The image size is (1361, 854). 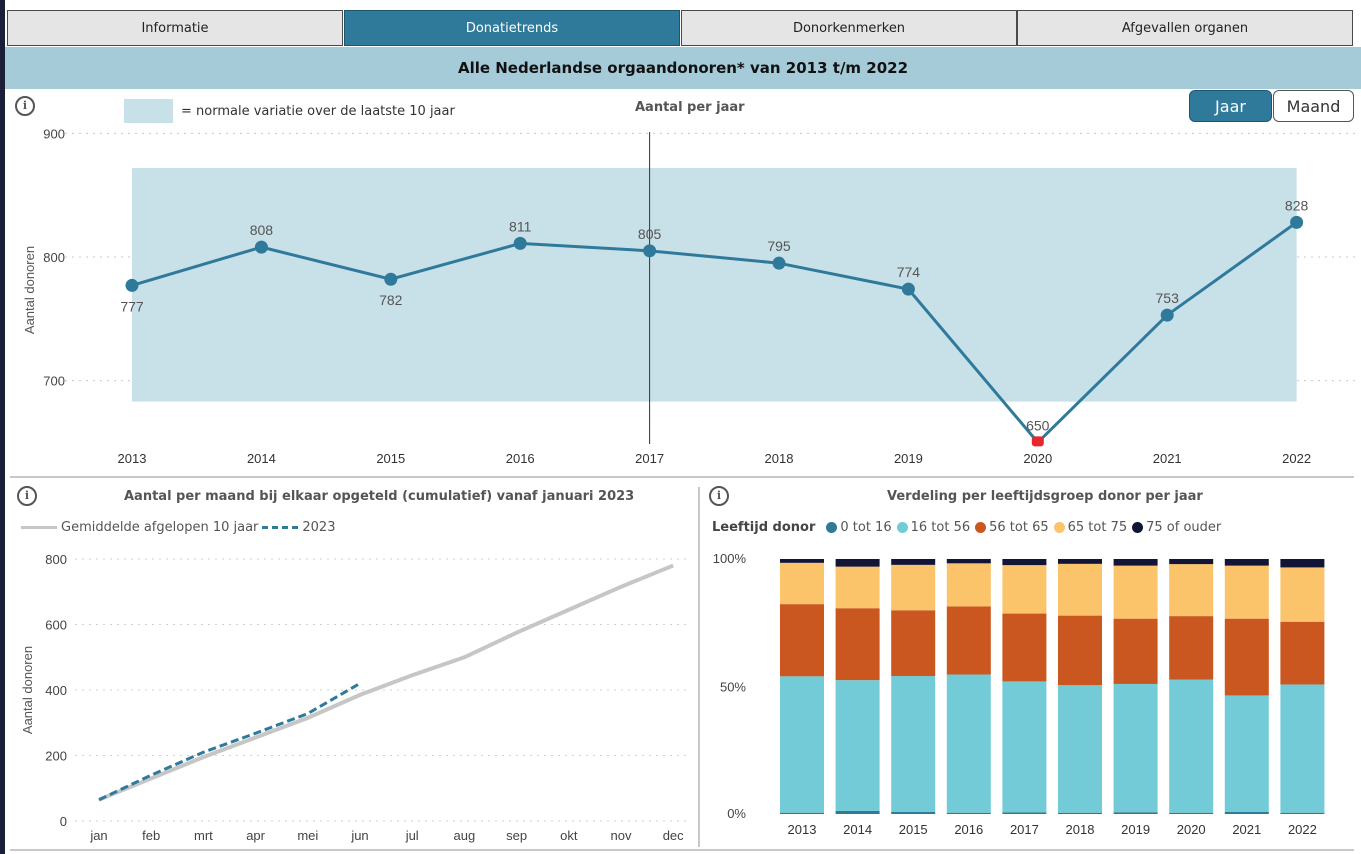 What do you see at coordinates (56, 625) in the screenshot?
I see `y-tick-label: 600` at bounding box center [56, 625].